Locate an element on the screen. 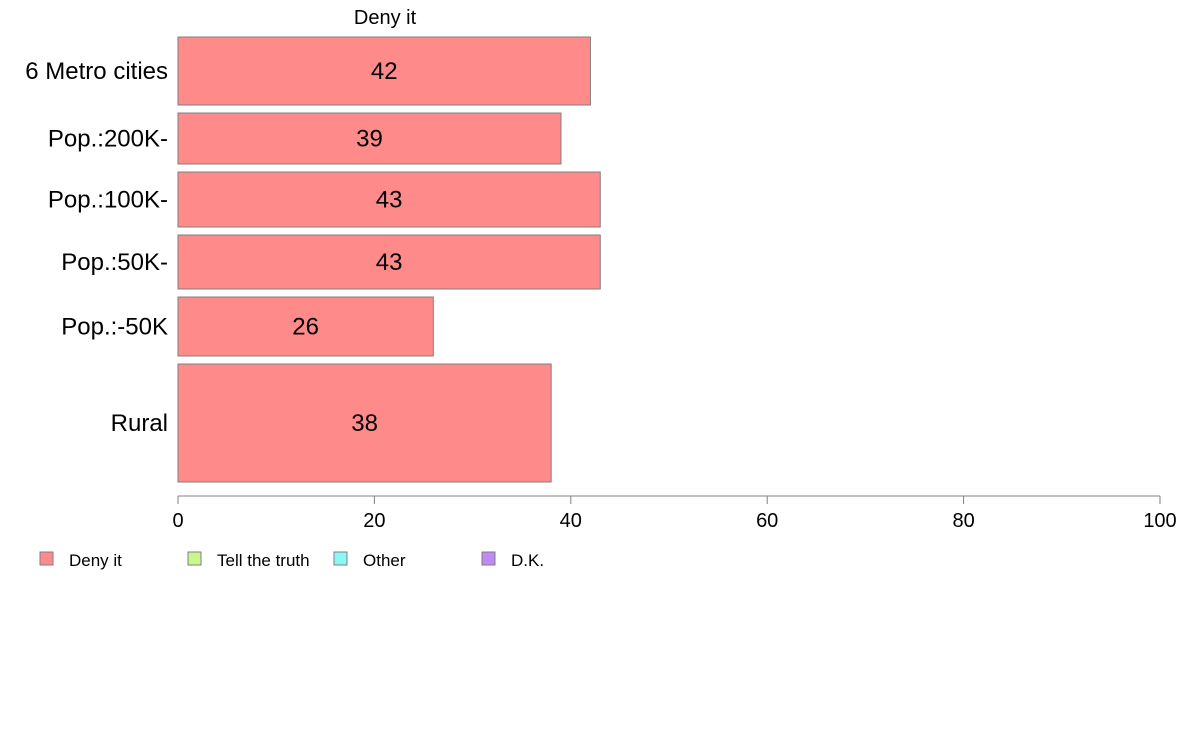 The height and width of the screenshot is (736, 1188). x-tick-label: 100 is located at coordinates (1159, 521).